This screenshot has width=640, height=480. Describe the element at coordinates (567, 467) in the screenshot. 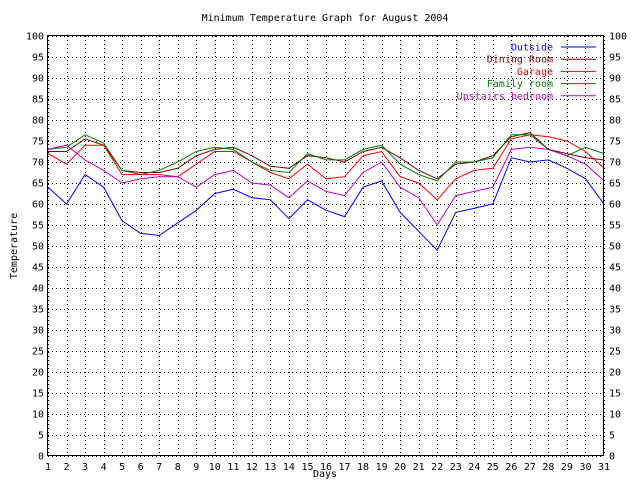

I see `x-tick-label: 29` at that location.